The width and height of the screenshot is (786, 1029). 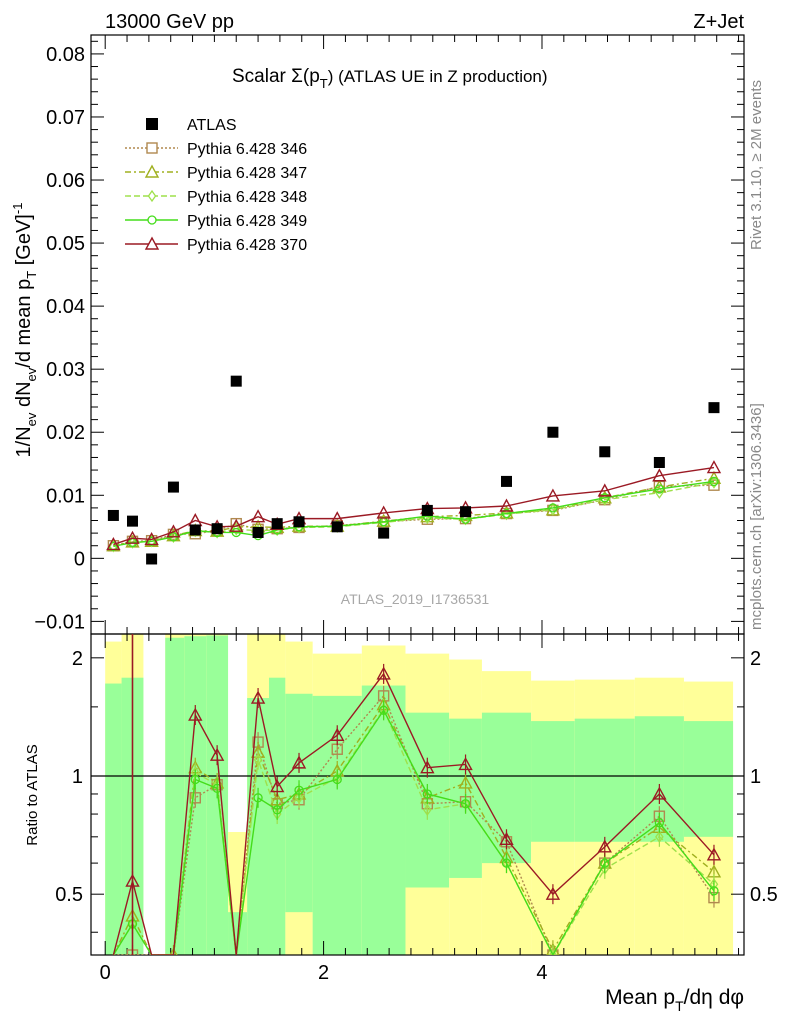 I want to click on chart-title-sub: T, so click(x=324, y=83).